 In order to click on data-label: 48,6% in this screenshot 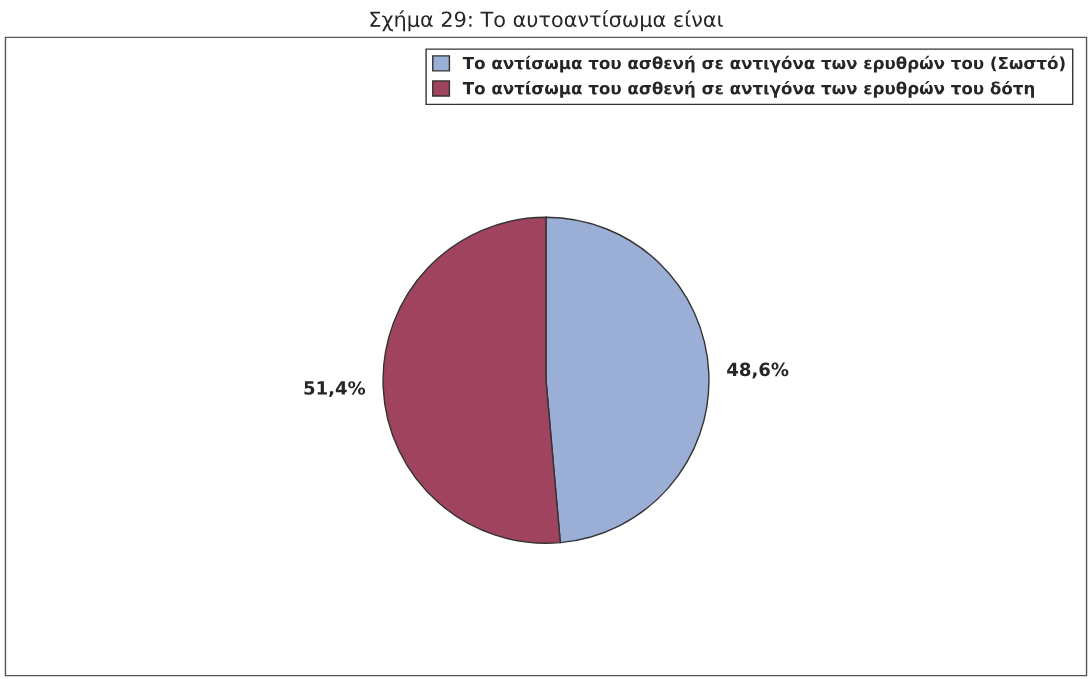, I will do `click(758, 370)`.